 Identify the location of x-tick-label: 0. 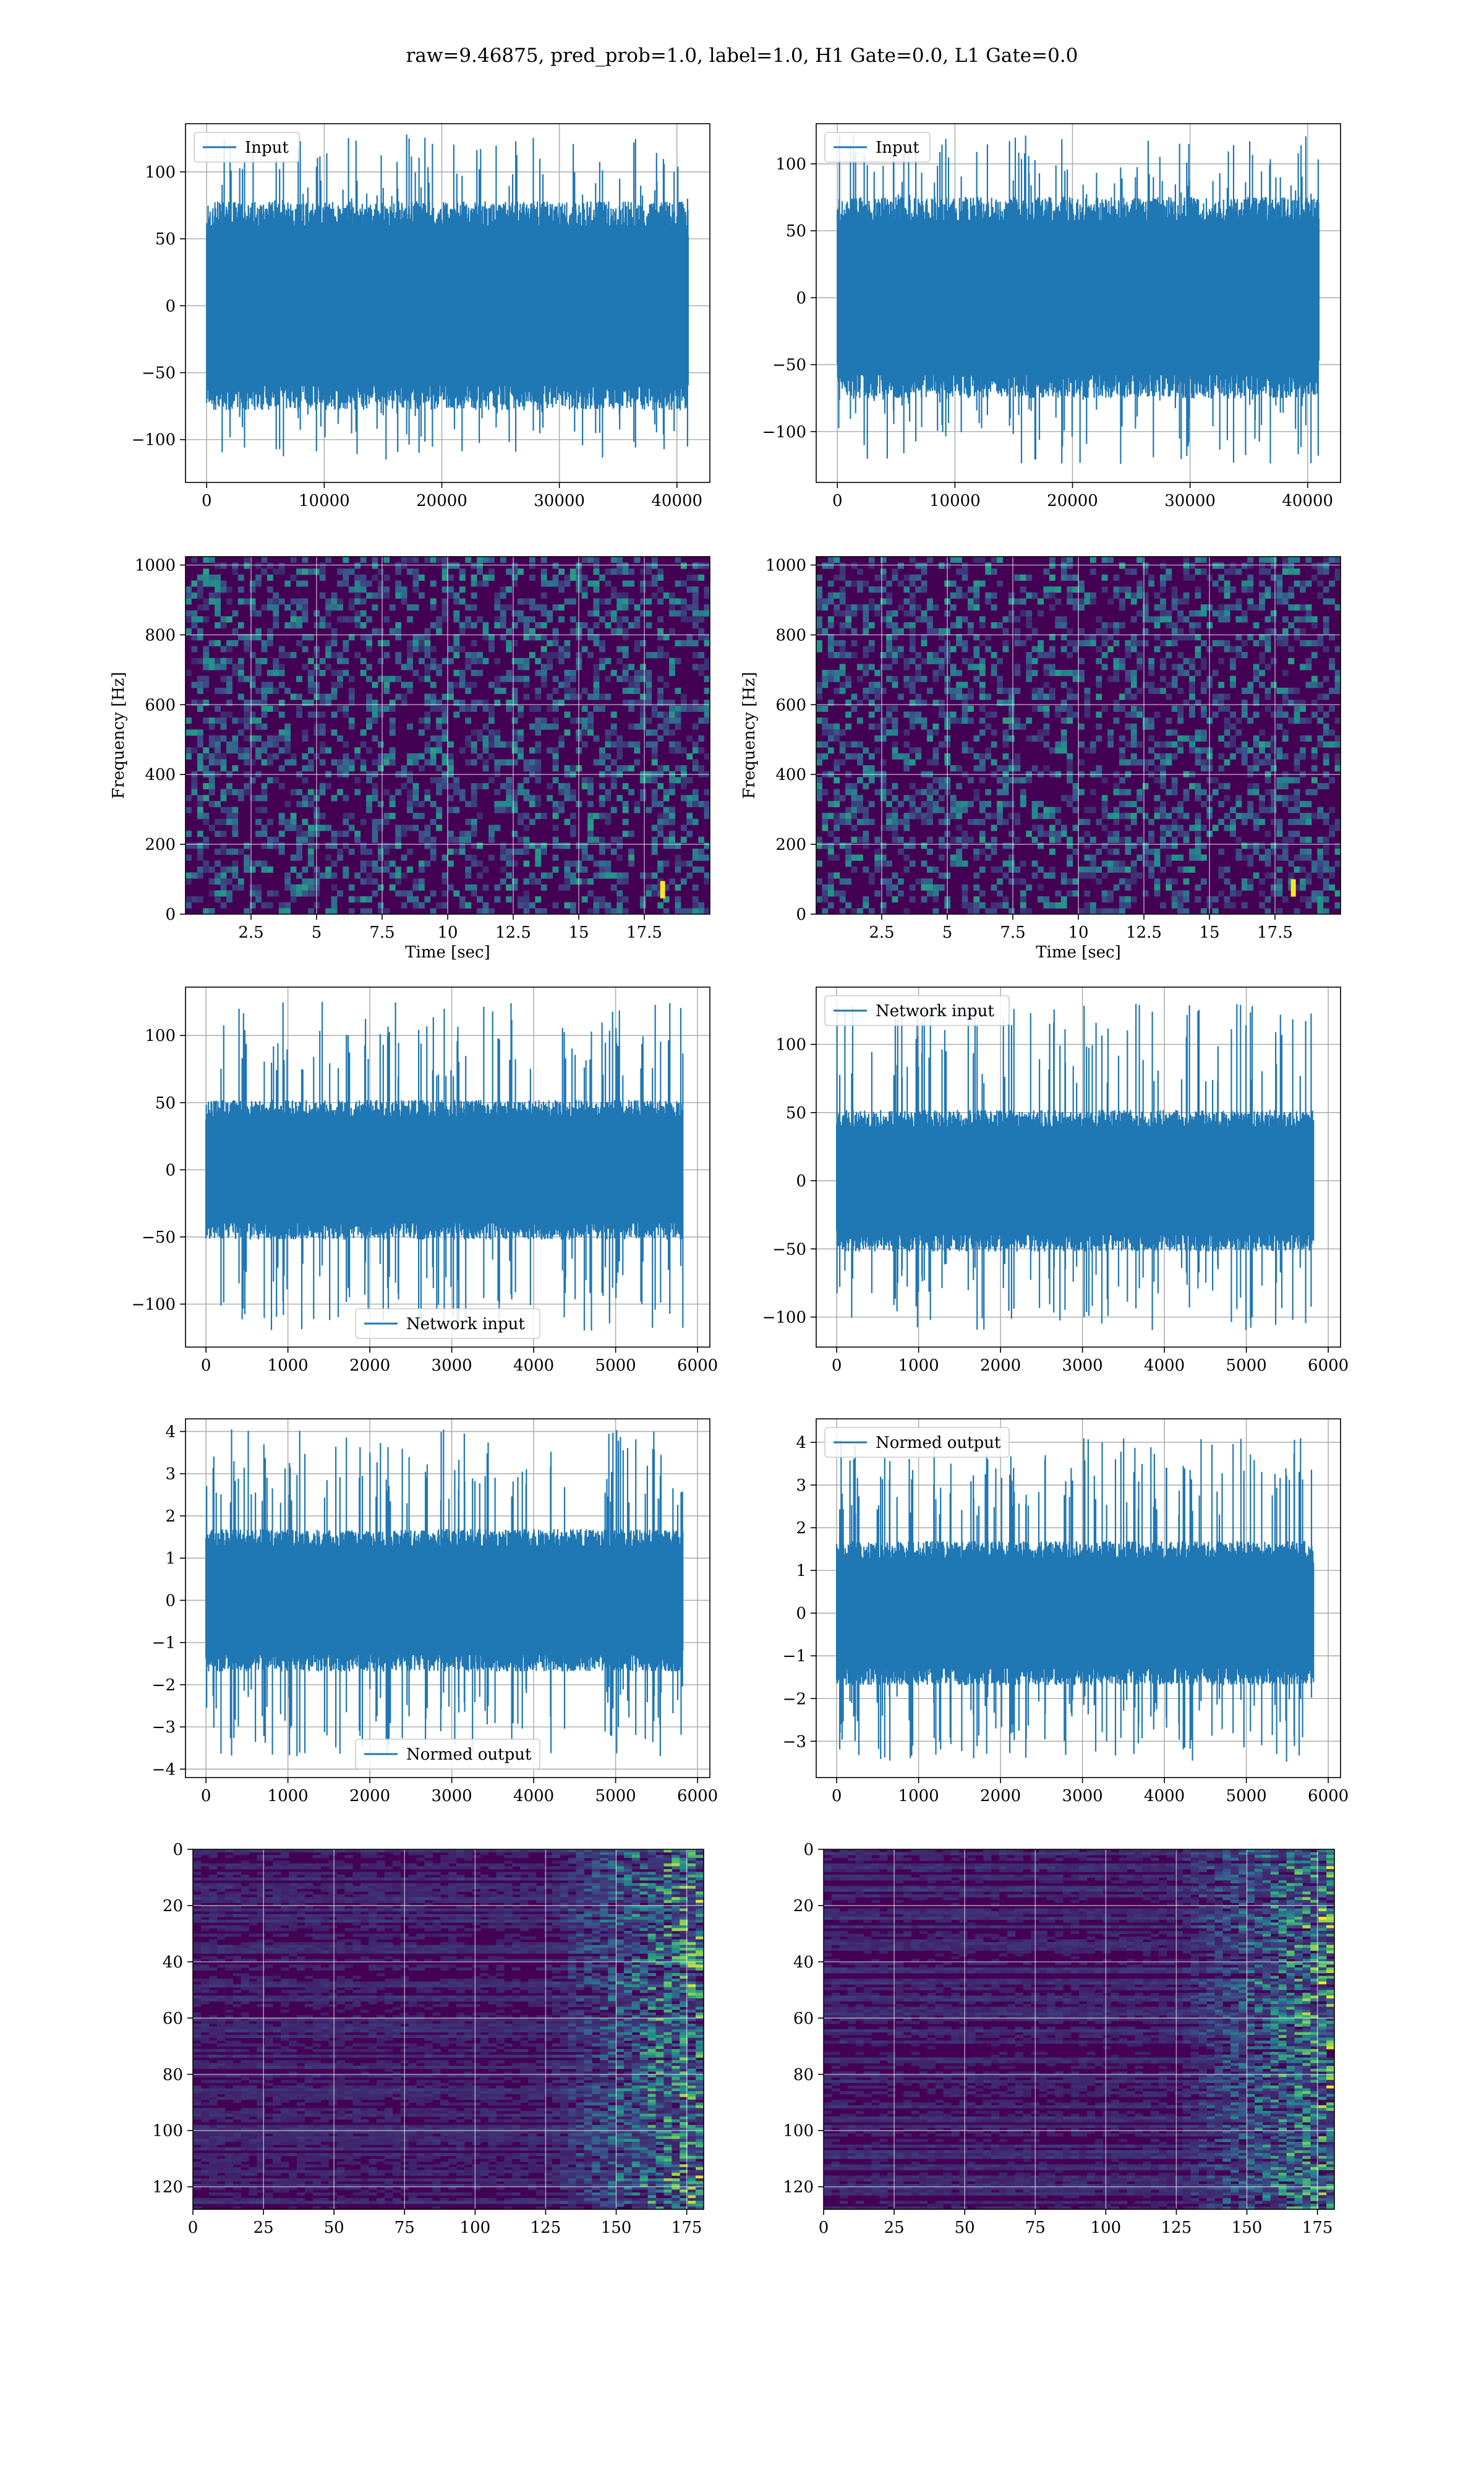
(837, 1365).